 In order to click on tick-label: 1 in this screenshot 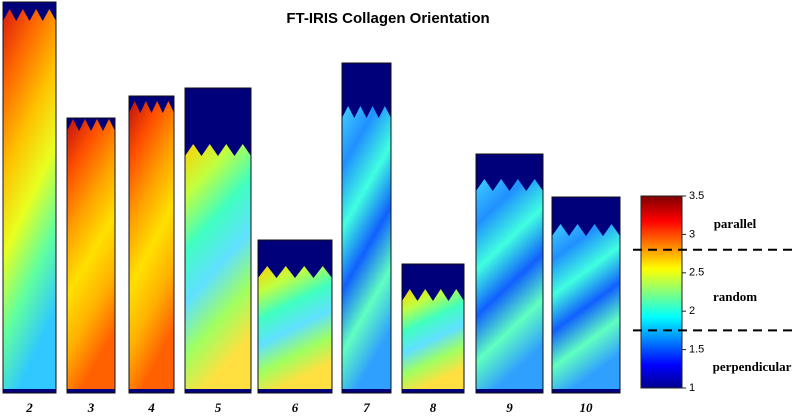, I will do `click(692, 388)`.